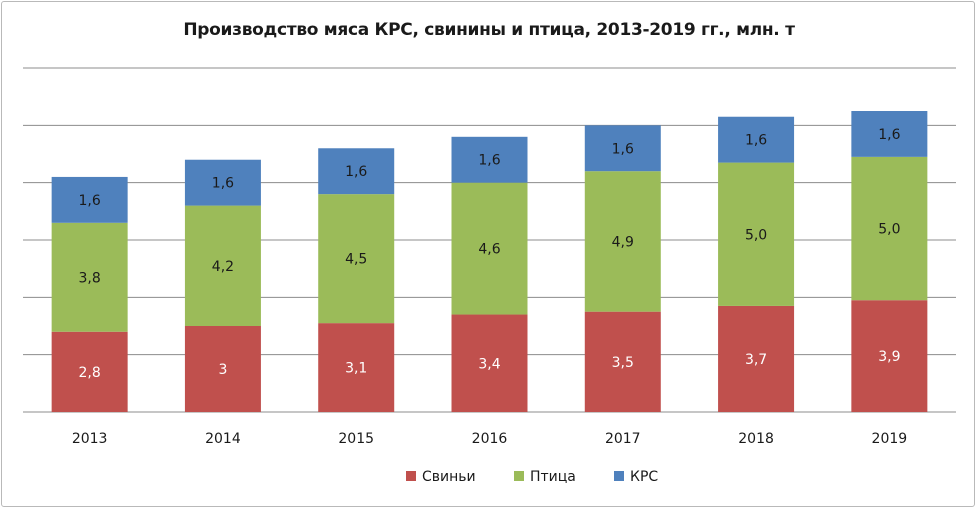 This screenshot has height=510, width=978. What do you see at coordinates (623, 439) in the screenshot?
I see `x-tick-label: 2017` at bounding box center [623, 439].